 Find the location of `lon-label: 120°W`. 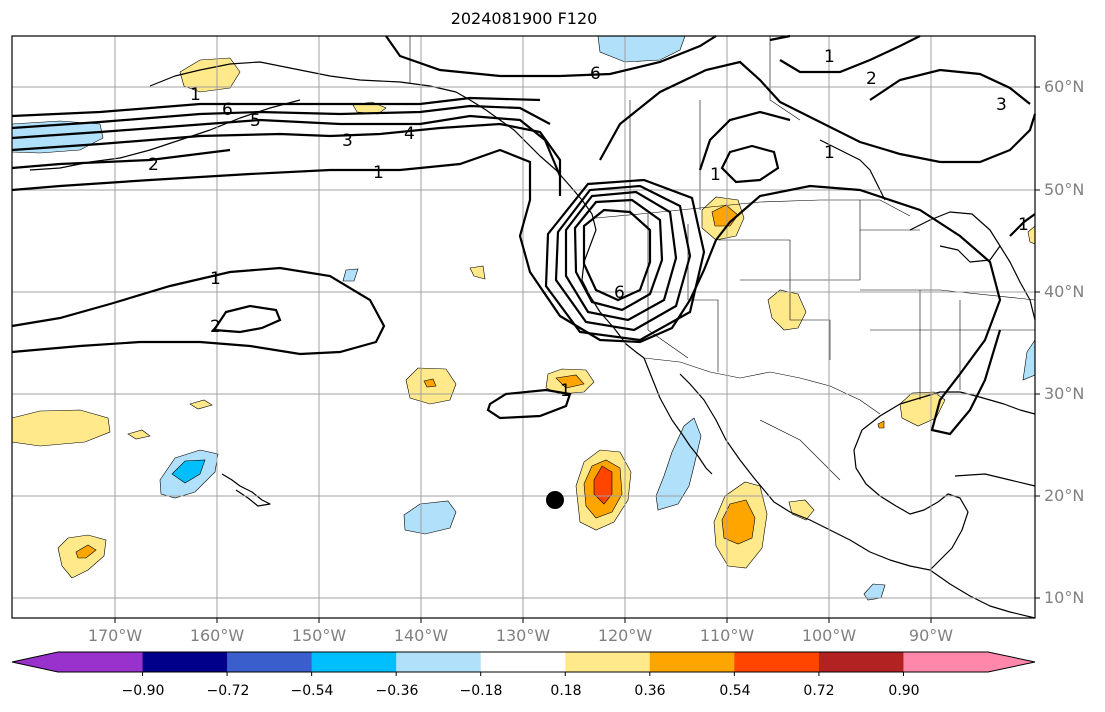

lon-label: 120°W is located at coordinates (625, 635).